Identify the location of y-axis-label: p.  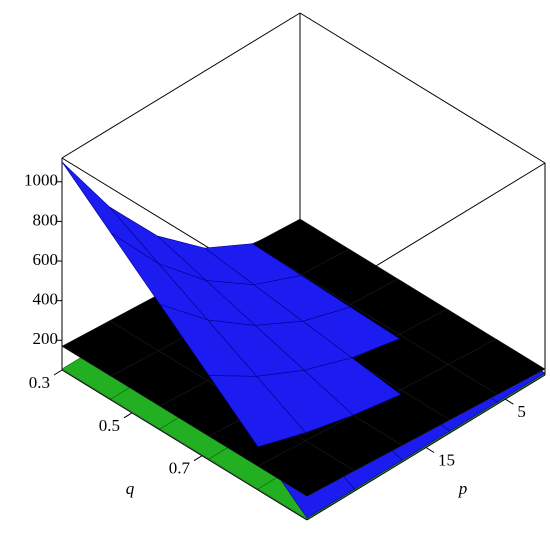
(463, 488).